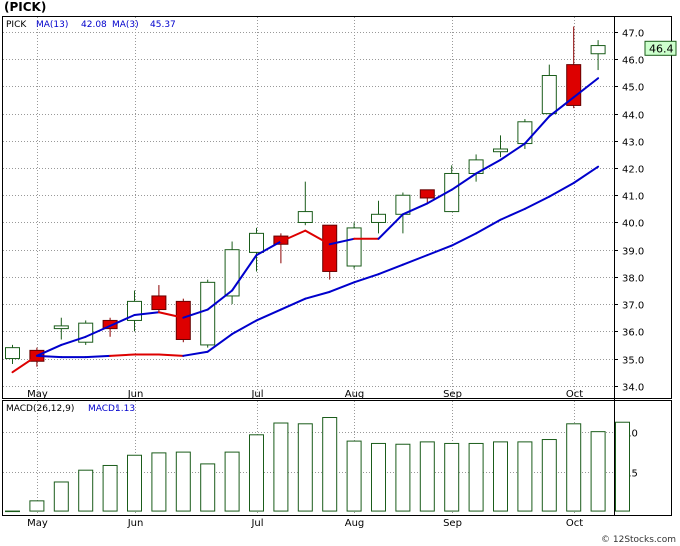 The height and width of the screenshot is (546, 680). I want to click on legend-ma3-value: 45.37, so click(163, 25).